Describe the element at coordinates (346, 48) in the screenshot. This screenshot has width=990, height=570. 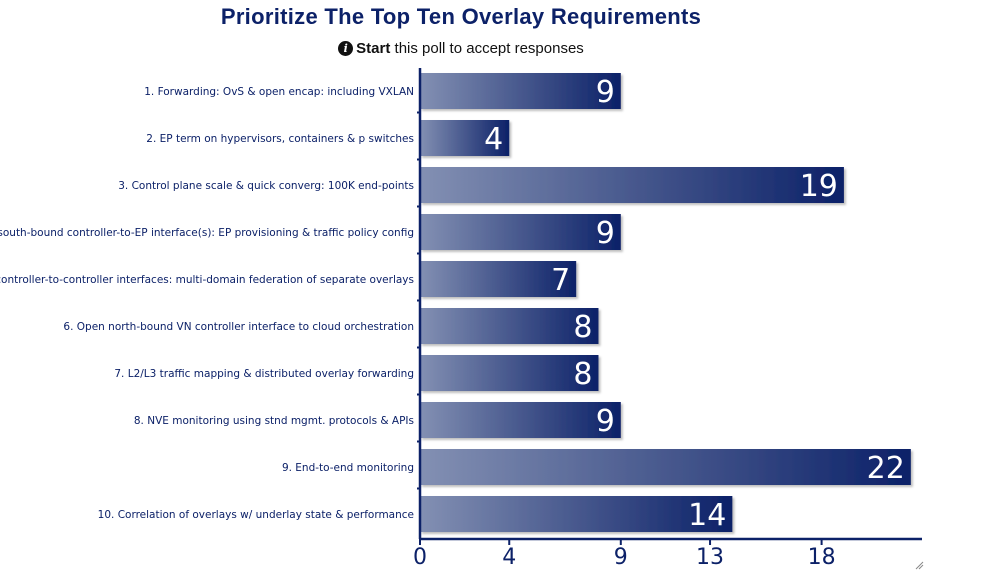
I see `info-icon: i` at that location.